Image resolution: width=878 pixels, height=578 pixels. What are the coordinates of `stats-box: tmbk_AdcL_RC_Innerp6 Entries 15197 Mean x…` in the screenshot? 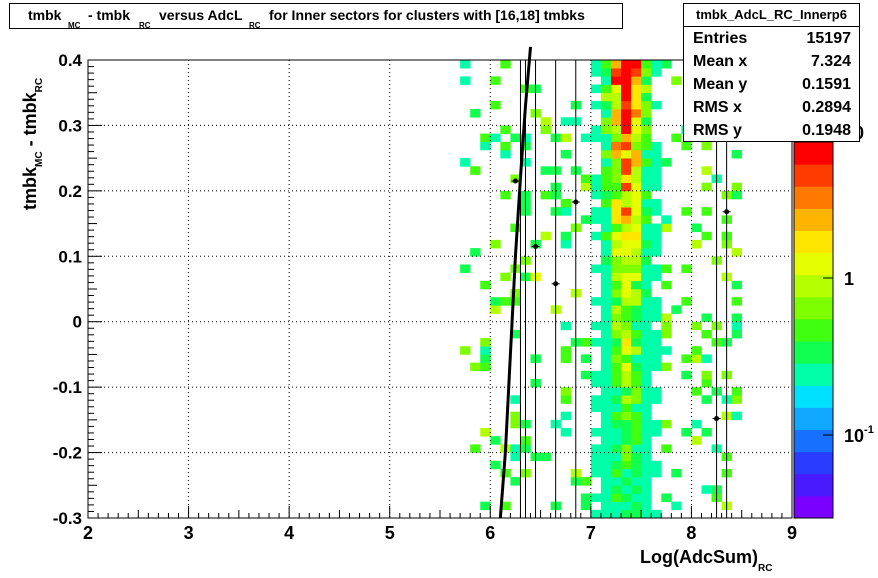 It's located at (771, 72).